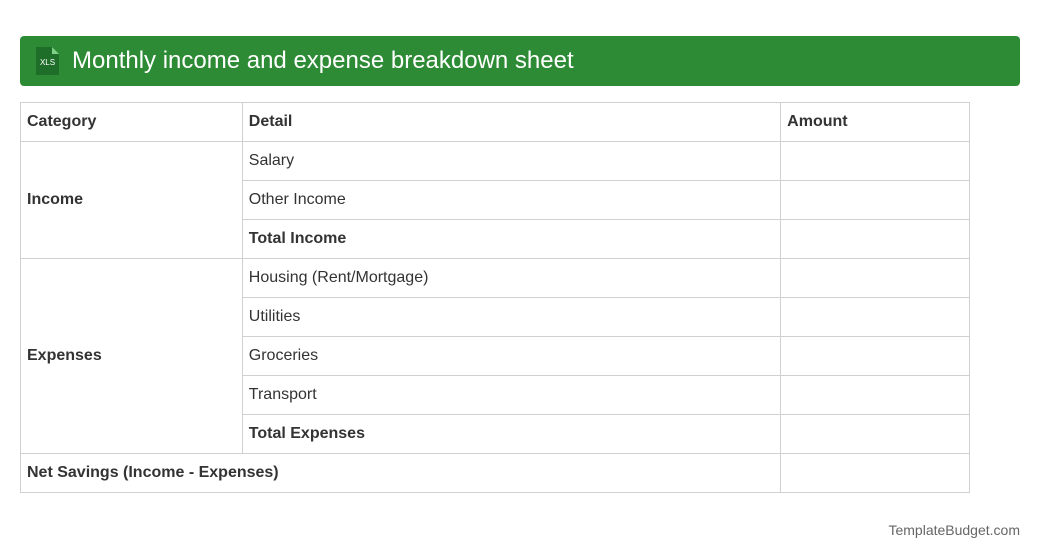 This screenshot has width=1040, height=560. I want to click on icon-label: XLS, so click(47, 62).